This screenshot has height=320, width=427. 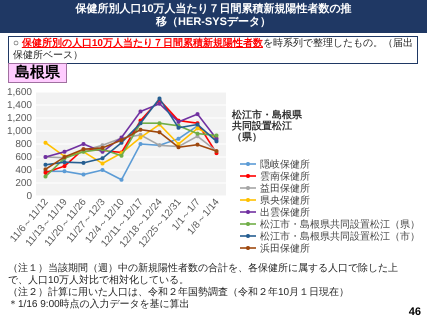 What do you see at coordinates (285, 200) in the screenshot?
I see `legend-label: 県央保健所` at bounding box center [285, 200].